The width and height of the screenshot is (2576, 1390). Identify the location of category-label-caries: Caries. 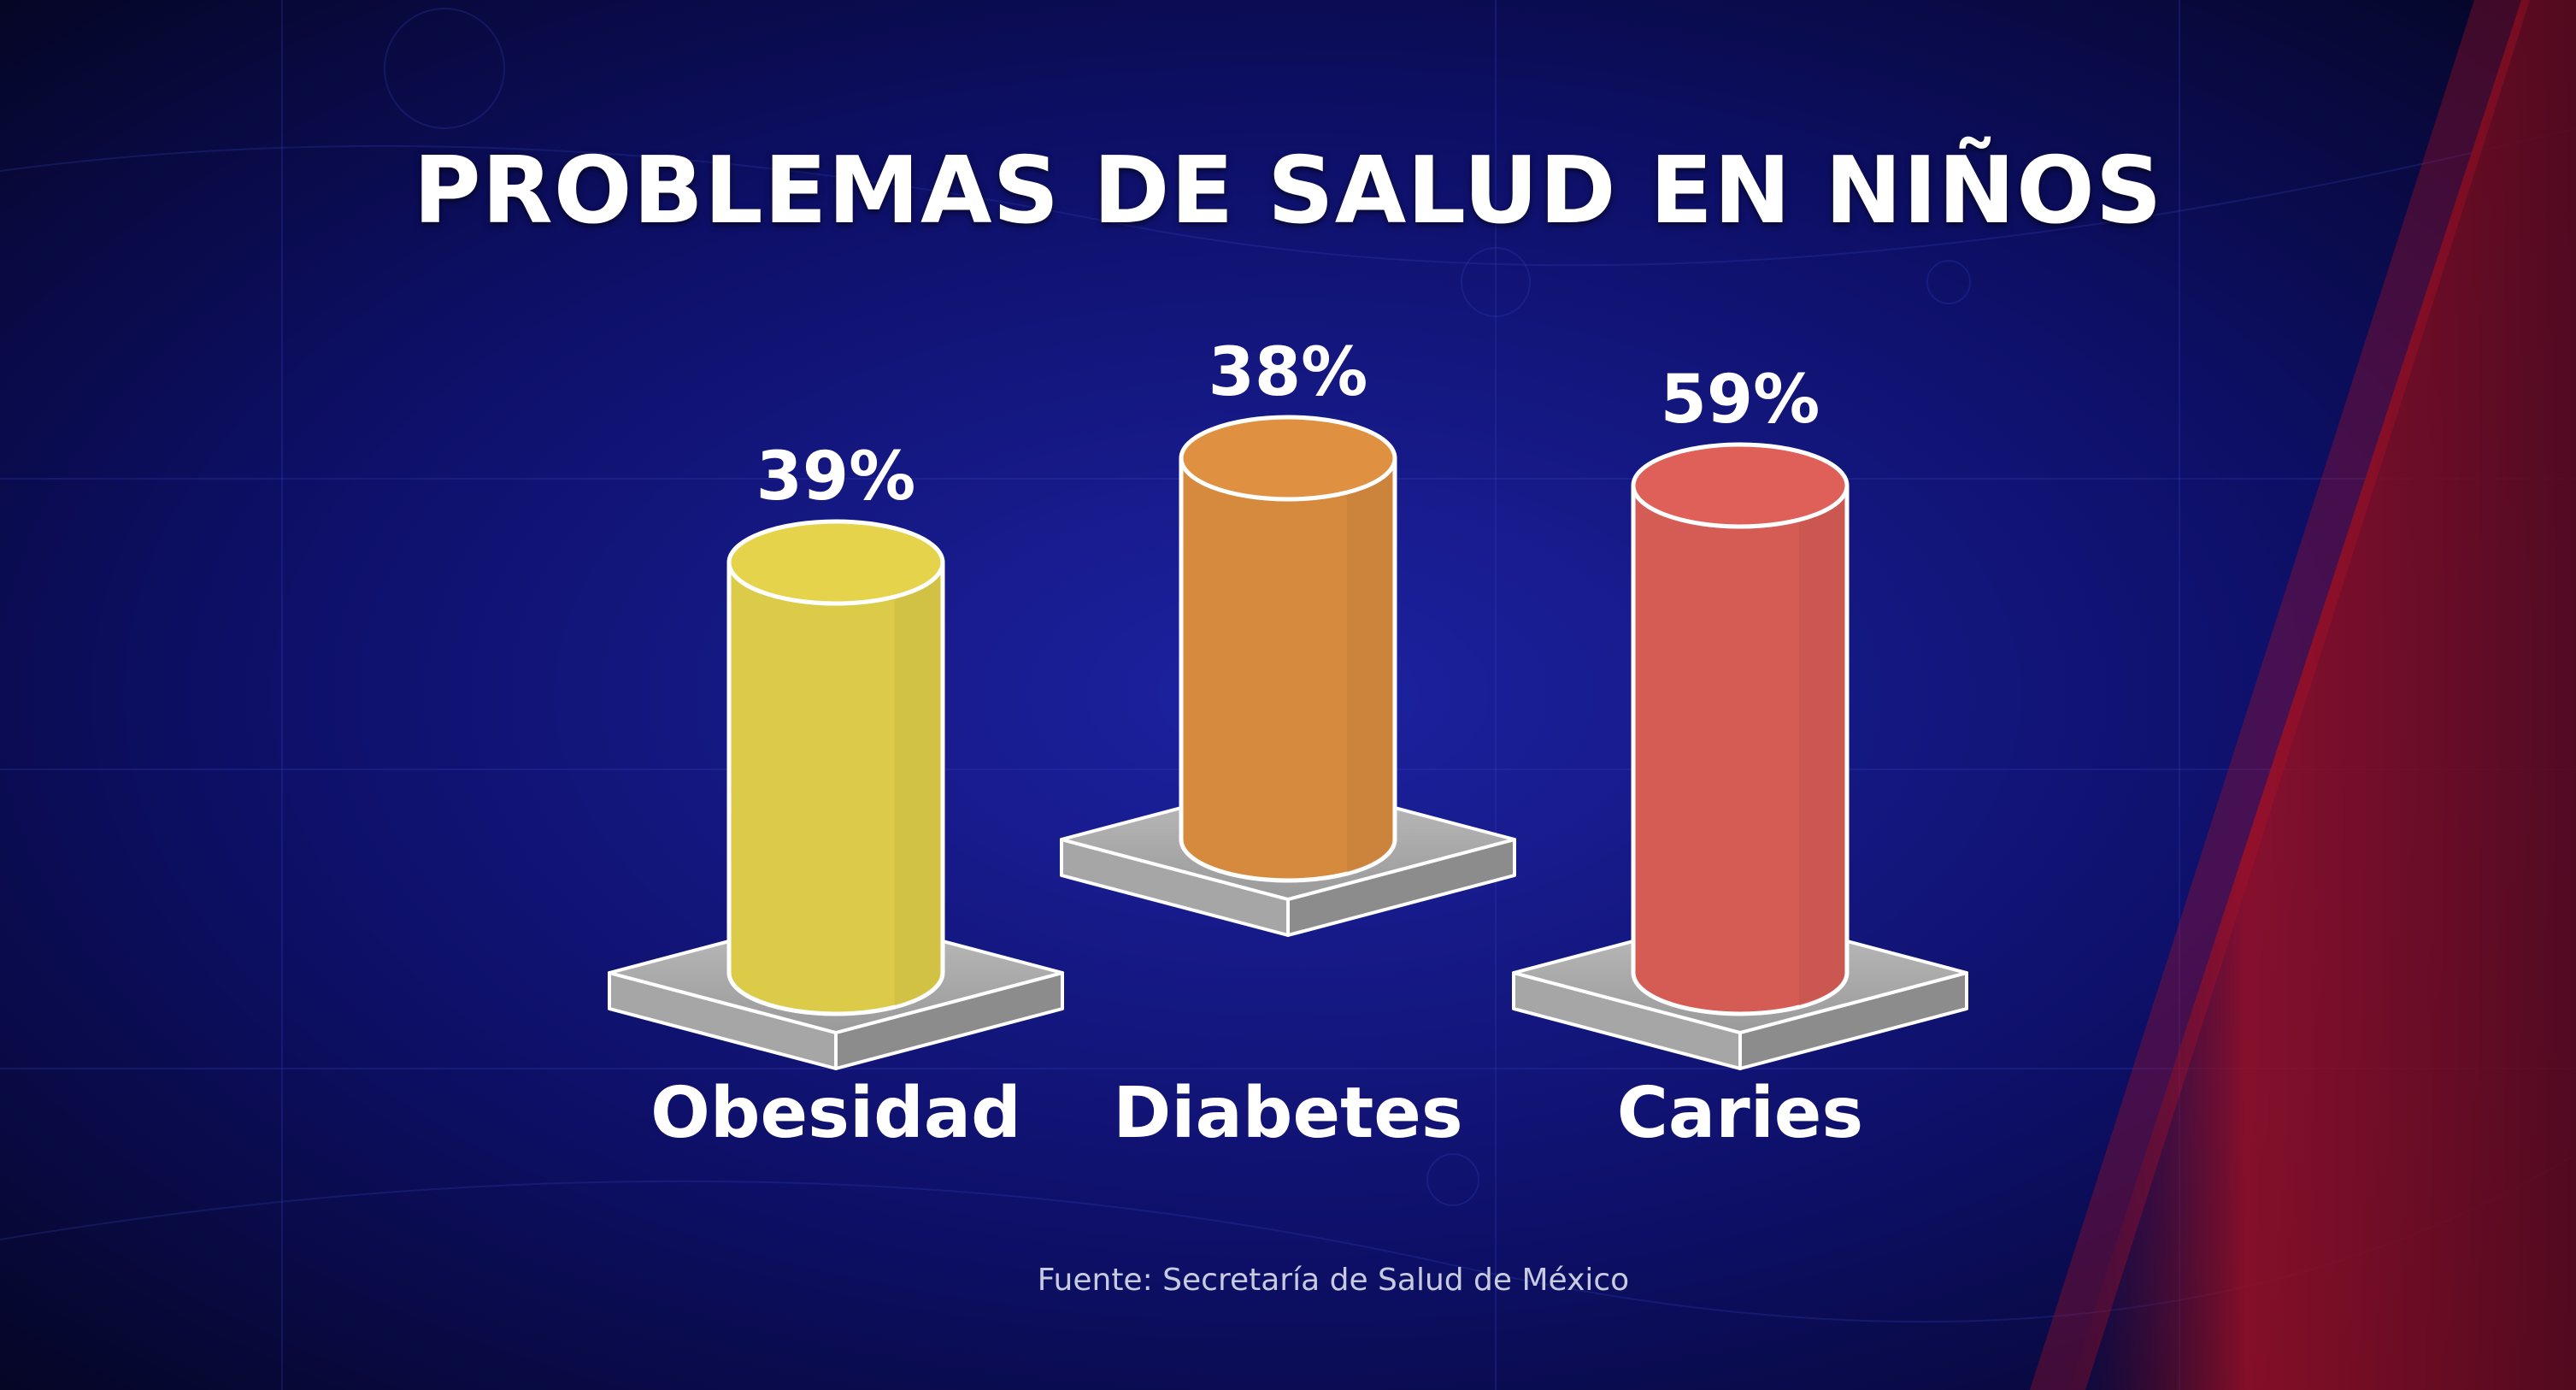
(1740, 1113).